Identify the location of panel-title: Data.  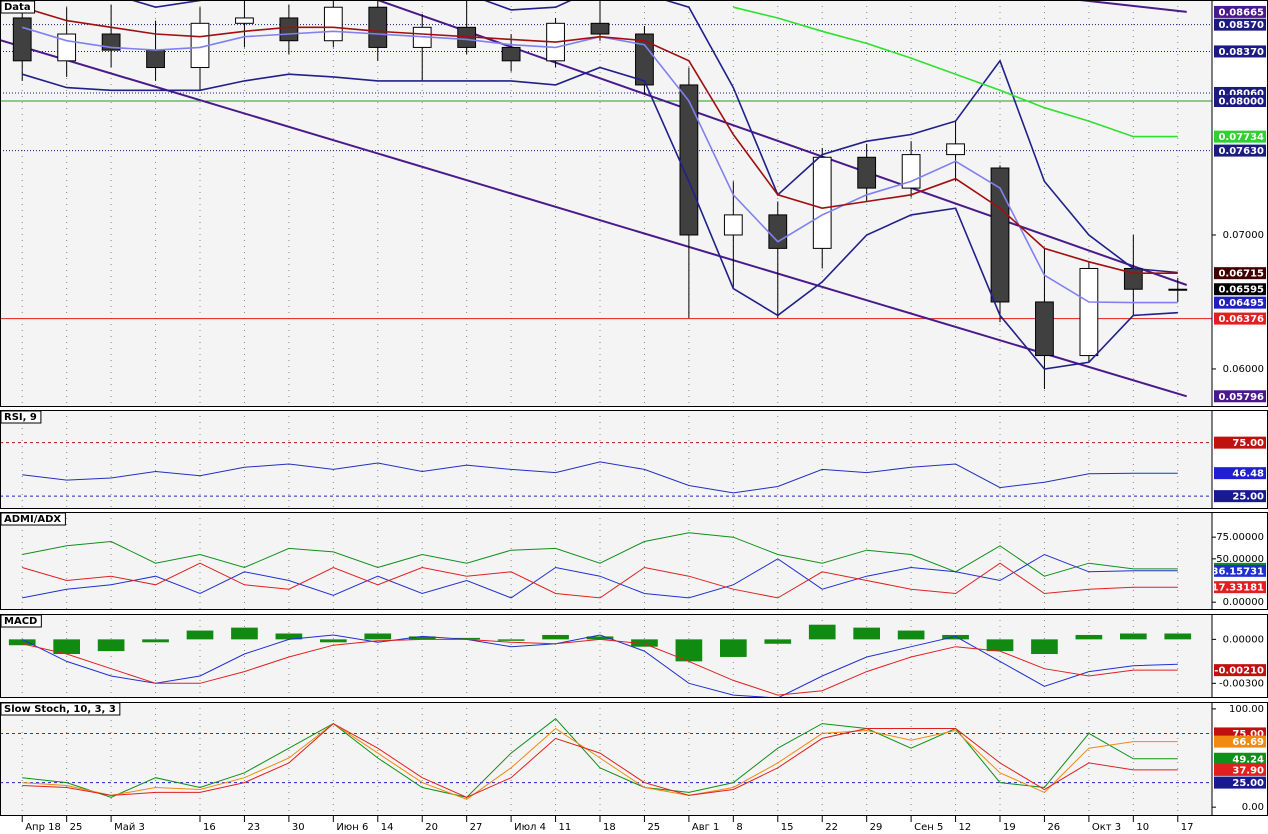
(17, 7).